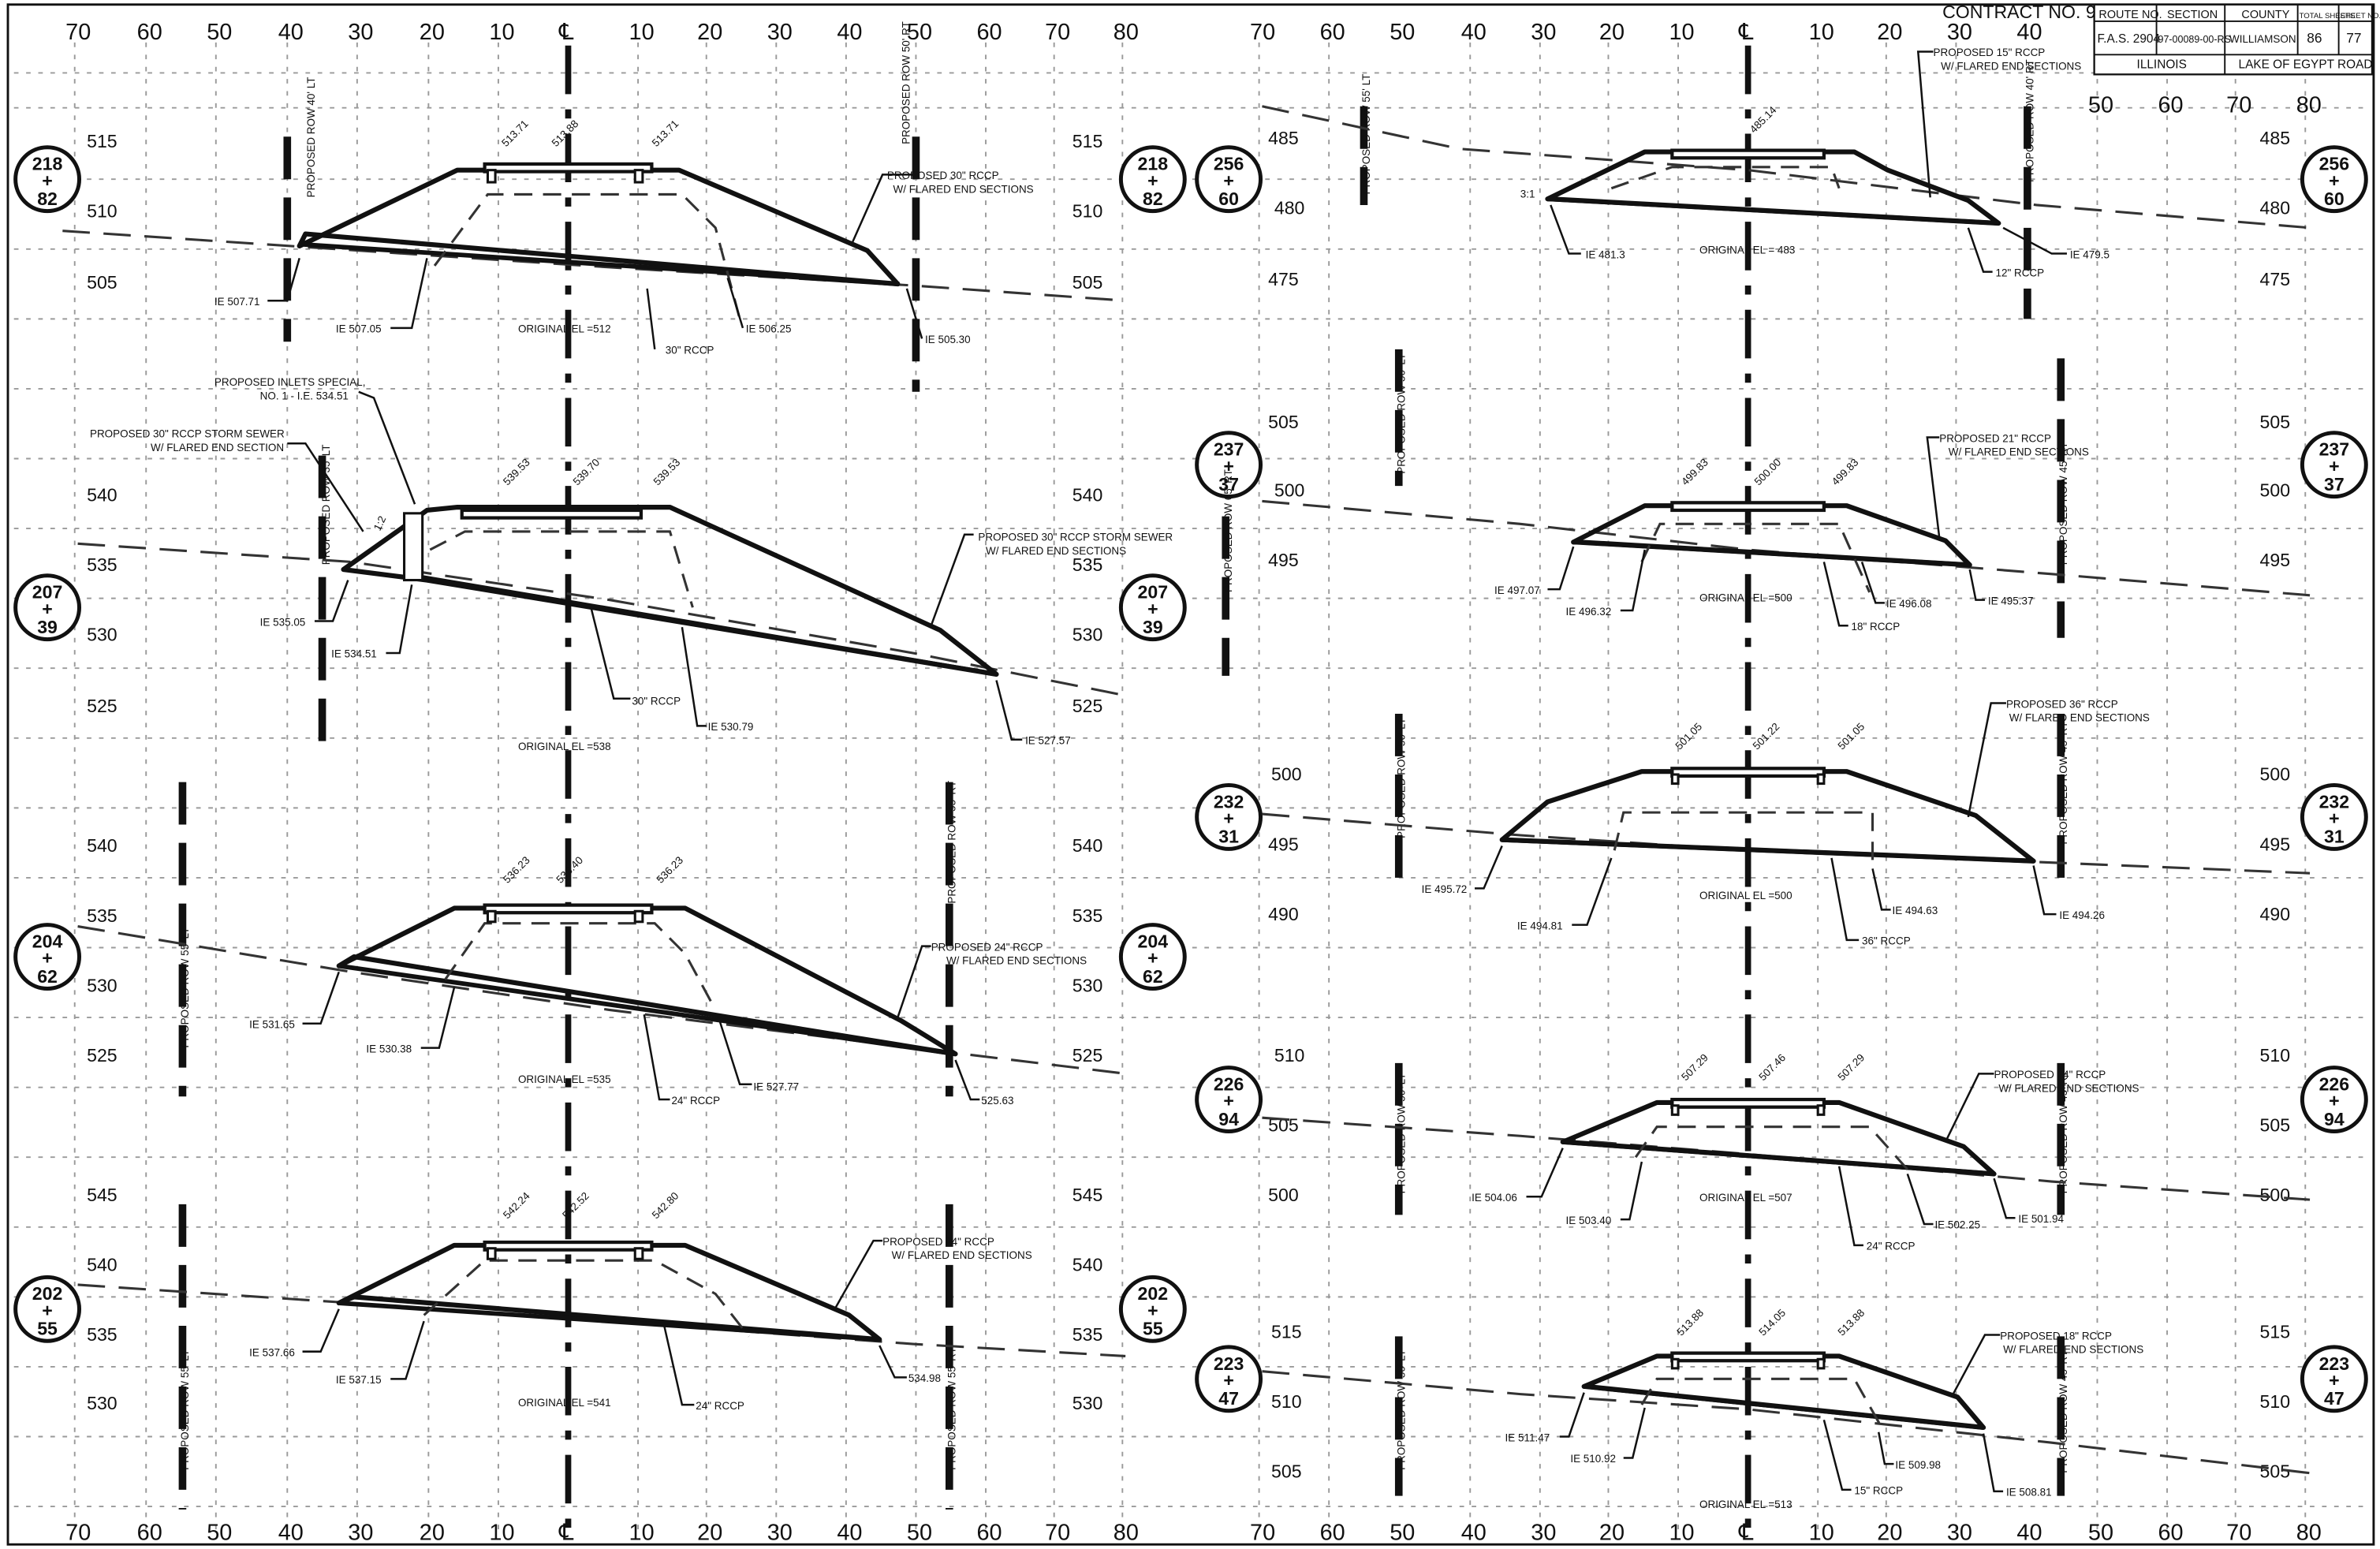  What do you see at coordinates (1690, 1322) in the screenshot?
I see `grade-elevation: 513.88` at bounding box center [1690, 1322].